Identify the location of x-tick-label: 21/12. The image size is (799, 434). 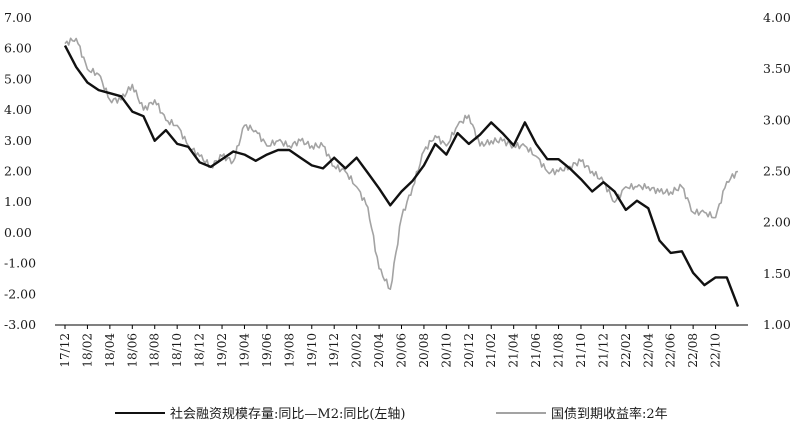
(603, 350).